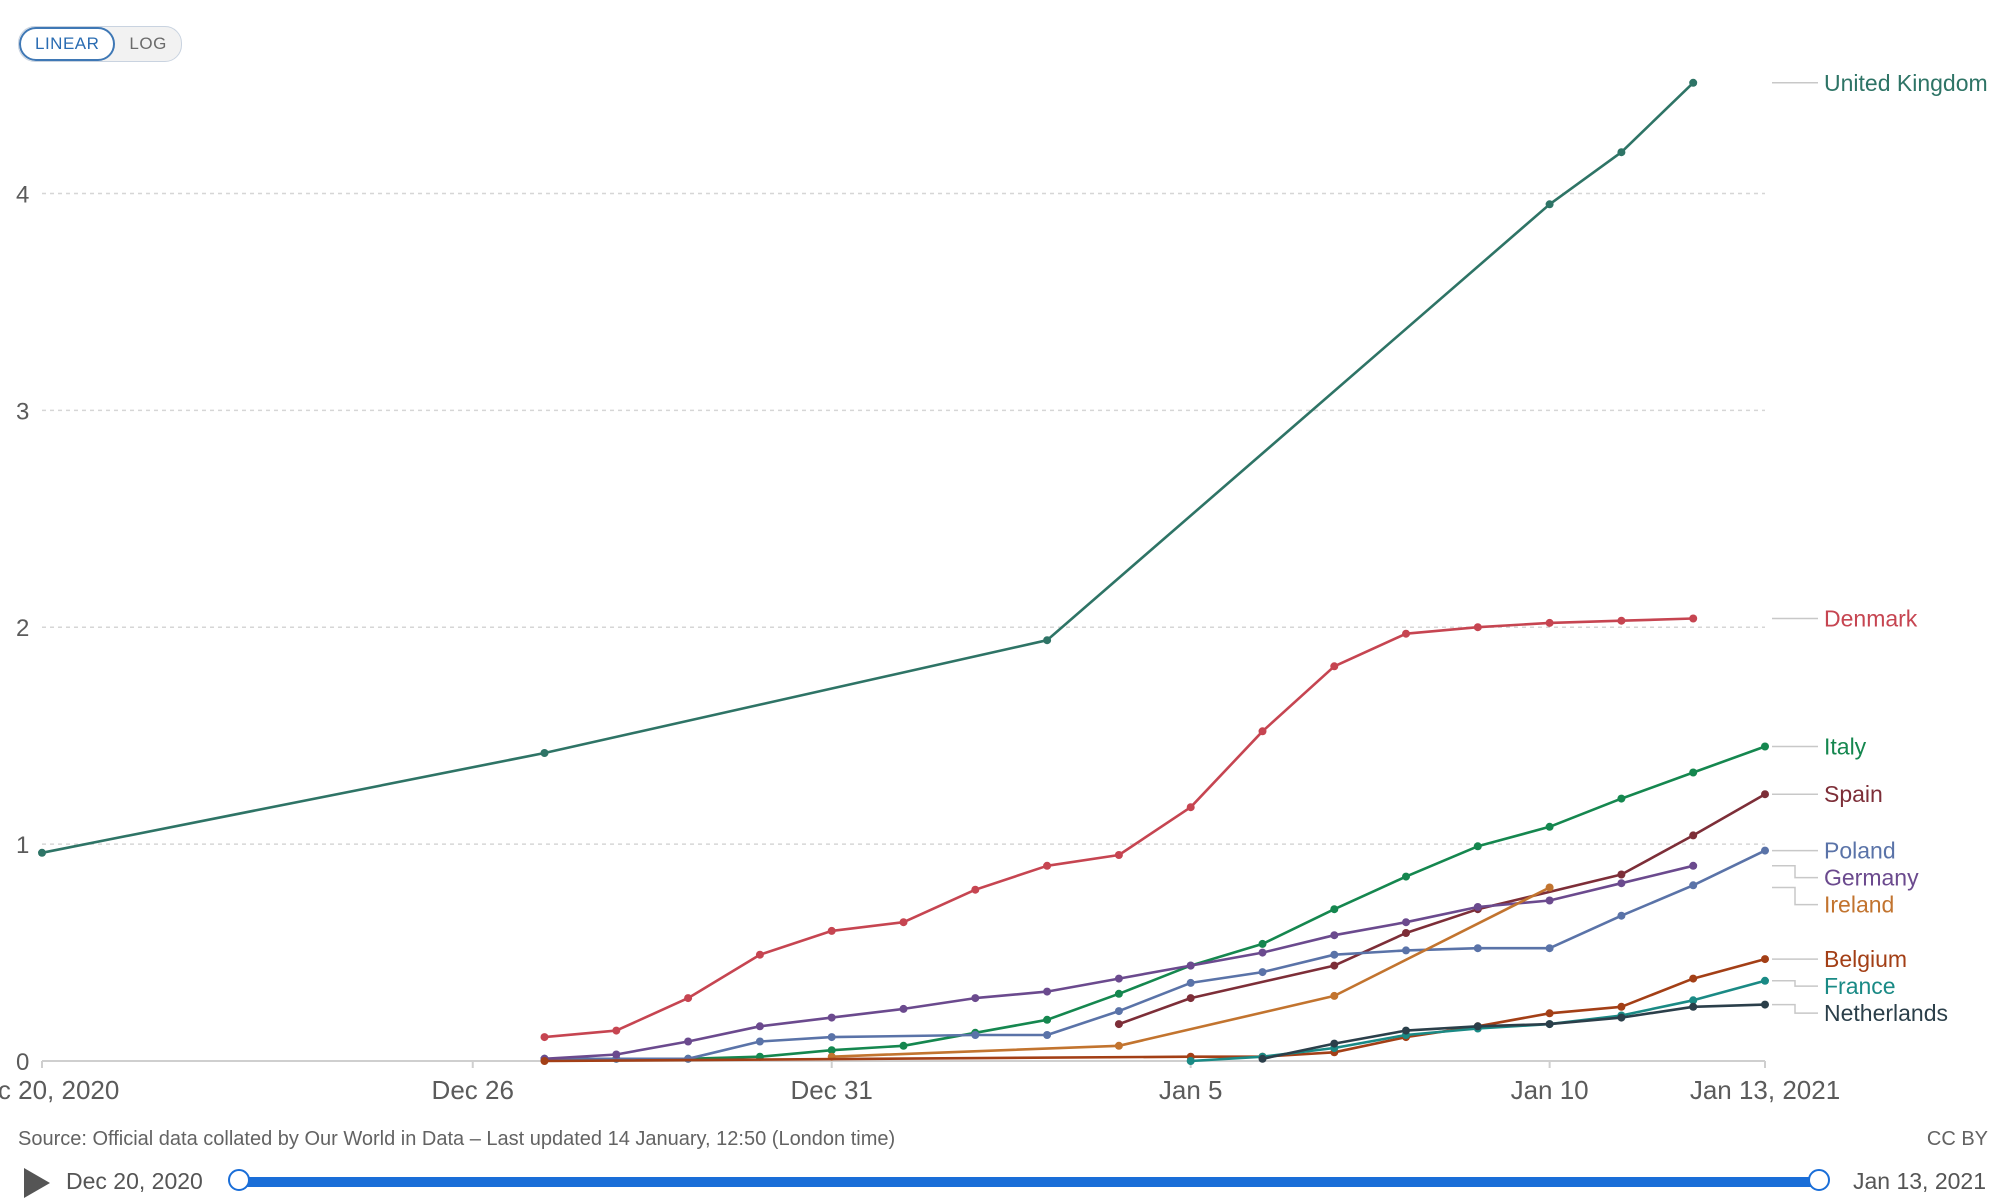 The image size is (2000, 1202). Describe the element at coordinates (1860, 986) in the screenshot. I see `series-label-france: France` at that location.